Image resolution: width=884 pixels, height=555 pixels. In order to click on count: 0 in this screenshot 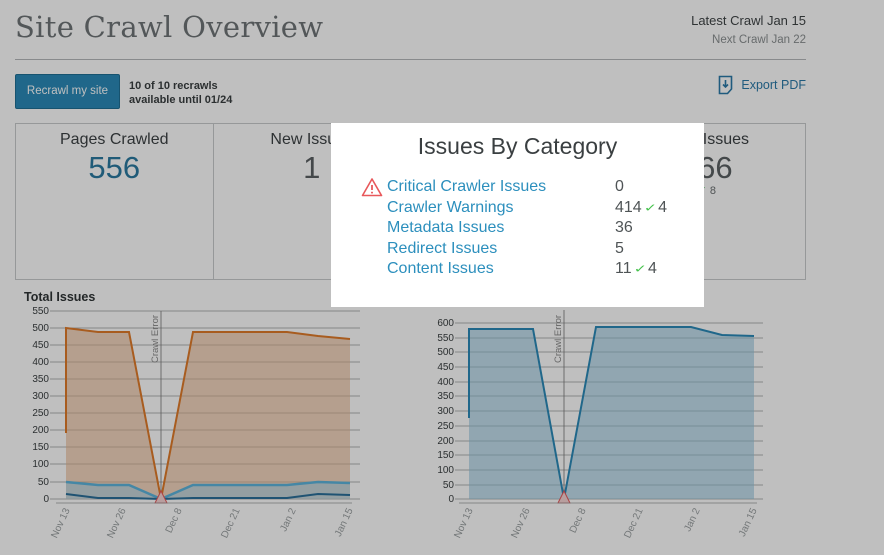, I will do `click(619, 187)`.